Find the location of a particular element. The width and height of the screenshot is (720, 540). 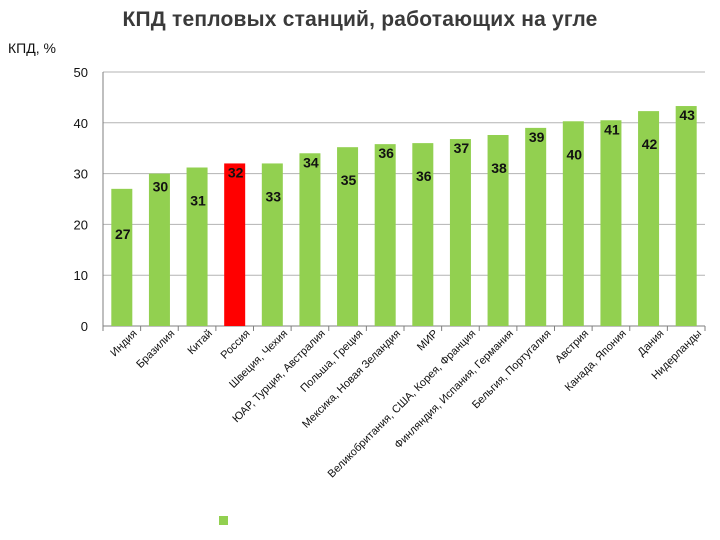

y-ticks: 0 10 20 30 40 50 is located at coordinates (81, 199).